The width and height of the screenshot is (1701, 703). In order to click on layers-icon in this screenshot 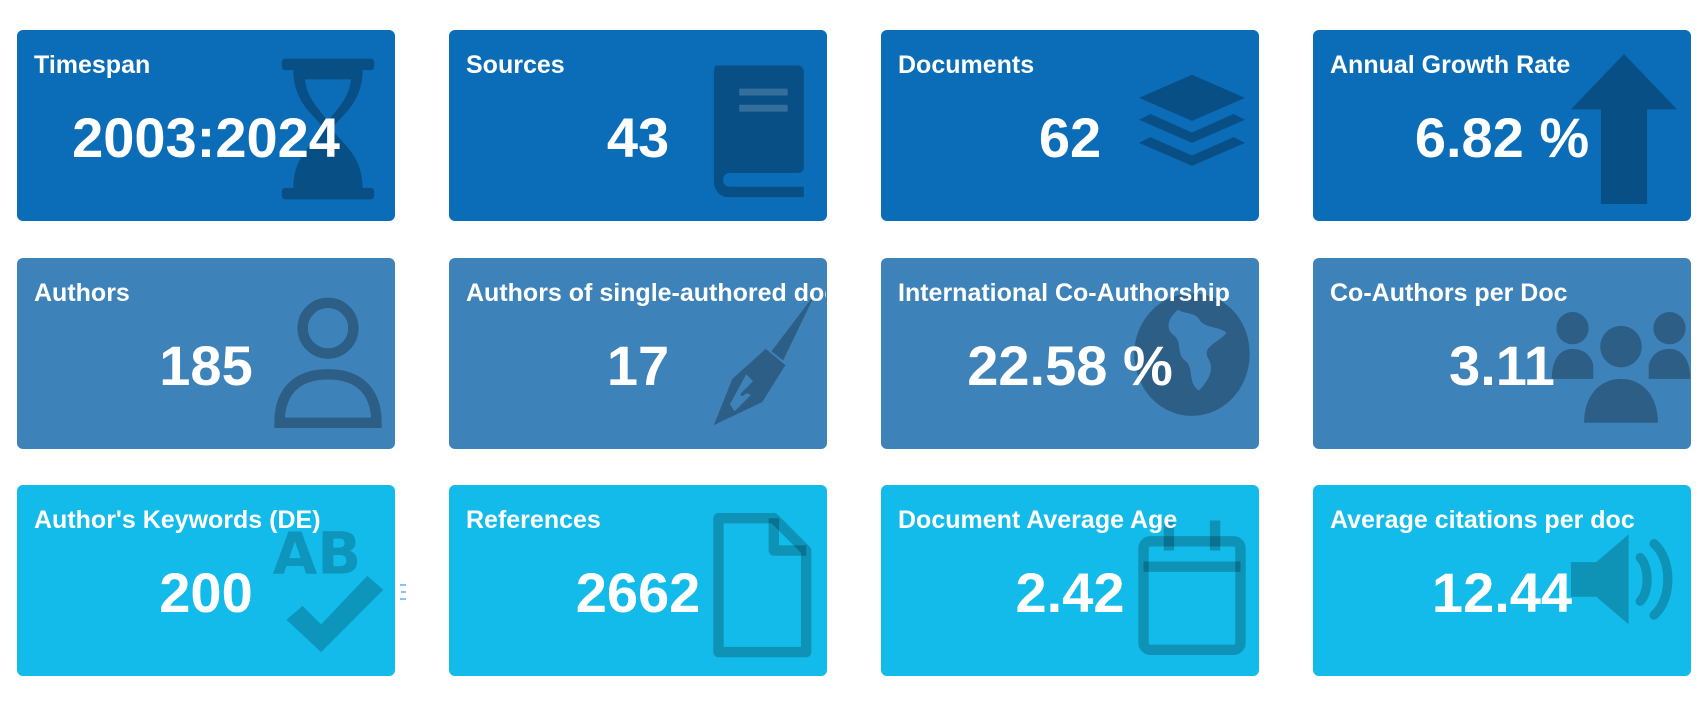, I will do `click(1192, 129)`.